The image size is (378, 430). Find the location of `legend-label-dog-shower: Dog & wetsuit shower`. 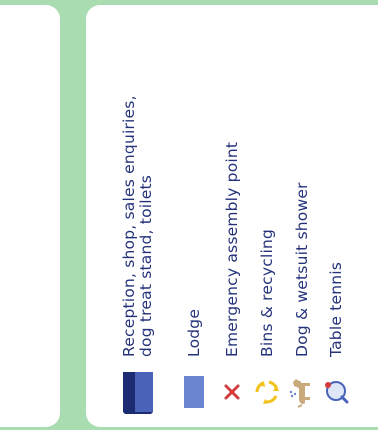

legend-label-dog-shower: Dog & wetsuit shower is located at coordinates (301, 269).